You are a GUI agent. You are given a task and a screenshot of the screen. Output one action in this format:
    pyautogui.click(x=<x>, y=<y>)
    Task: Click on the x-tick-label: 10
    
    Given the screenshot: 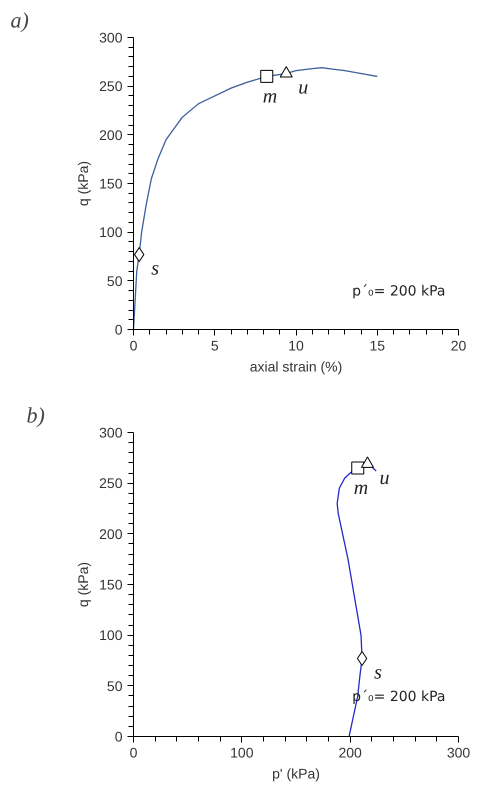 What is the action you would take?
    pyautogui.click(x=296, y=346)
    